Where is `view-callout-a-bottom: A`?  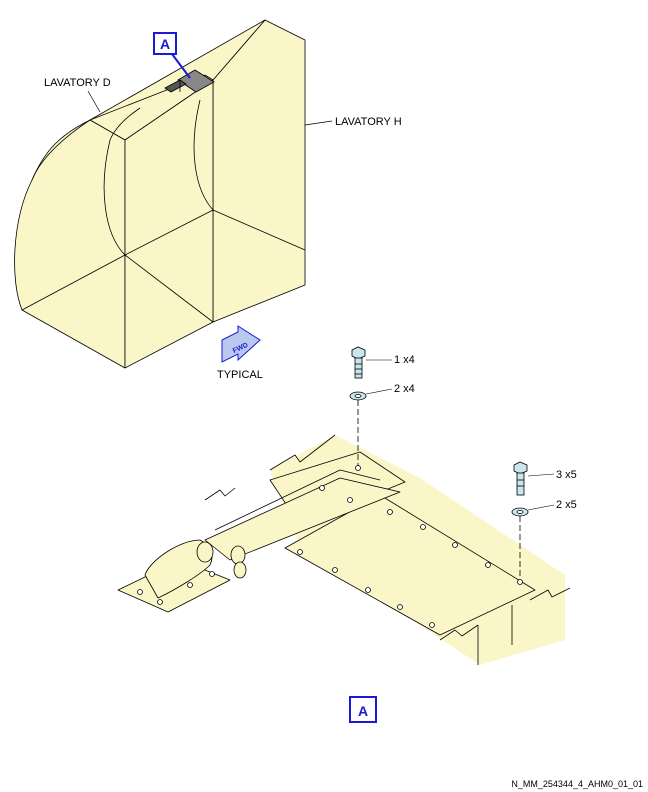
view-callout-a-bottom: A is located at coordinates (363, 709).